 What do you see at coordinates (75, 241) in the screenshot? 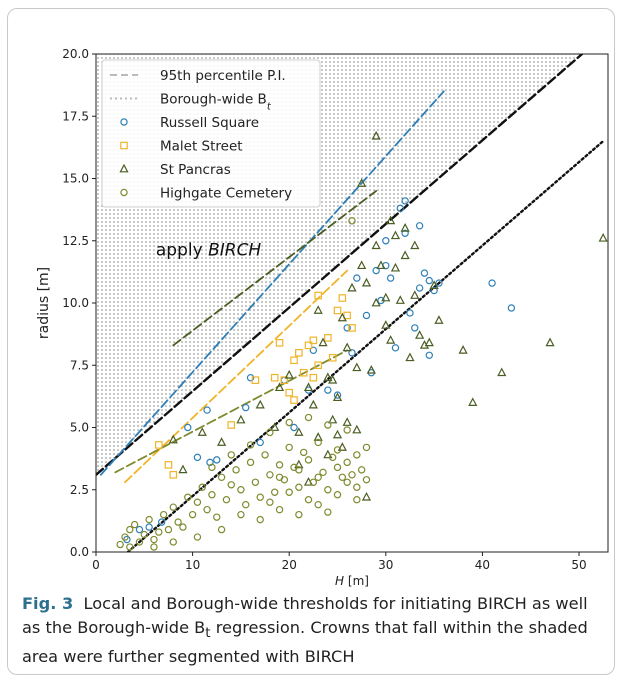
I see `y-tick-label: 12.5` at bounding box center [75, 241].